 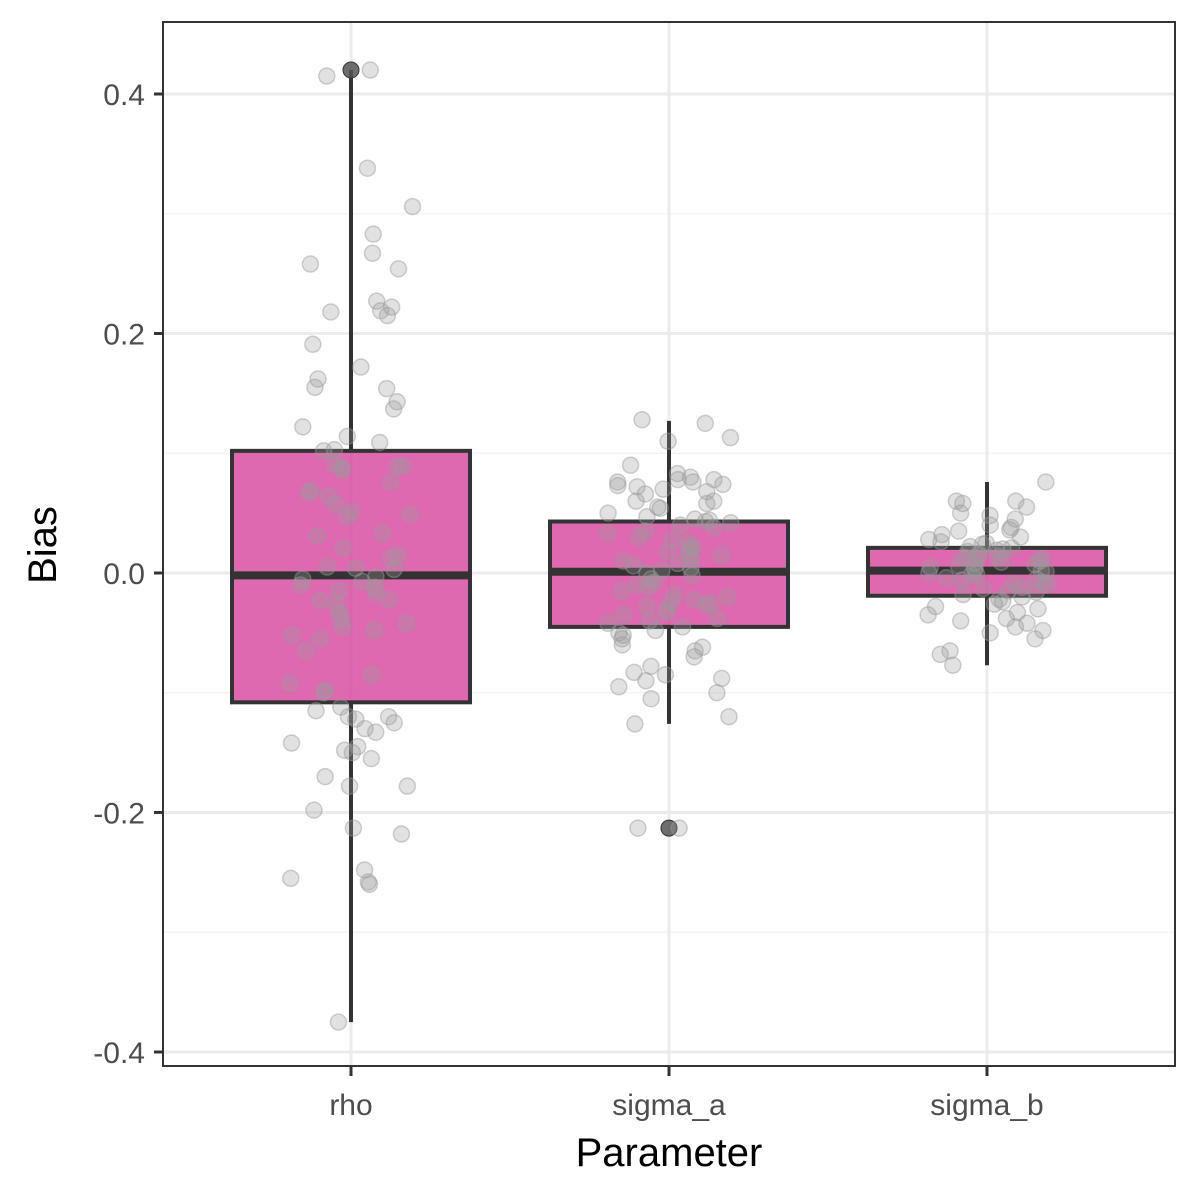 I want to click on x-axis-title: Parameter, so click(x=669, y=1153).